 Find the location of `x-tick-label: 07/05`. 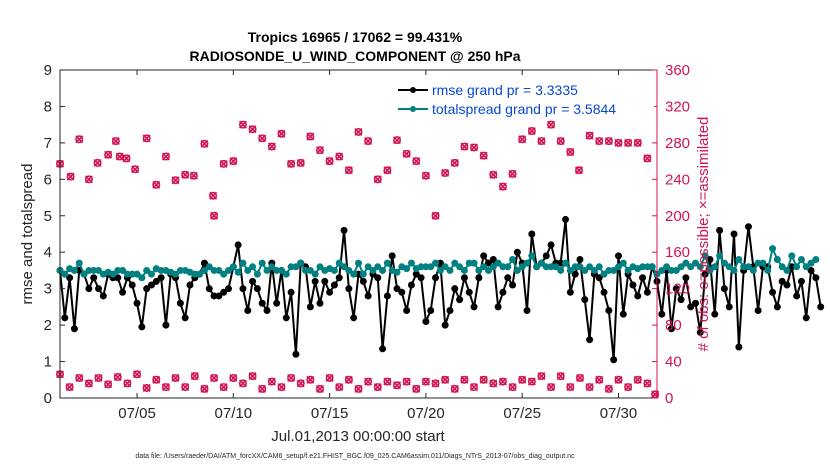

x-tick-label: 07/05 is located at coordinates (137, 413).